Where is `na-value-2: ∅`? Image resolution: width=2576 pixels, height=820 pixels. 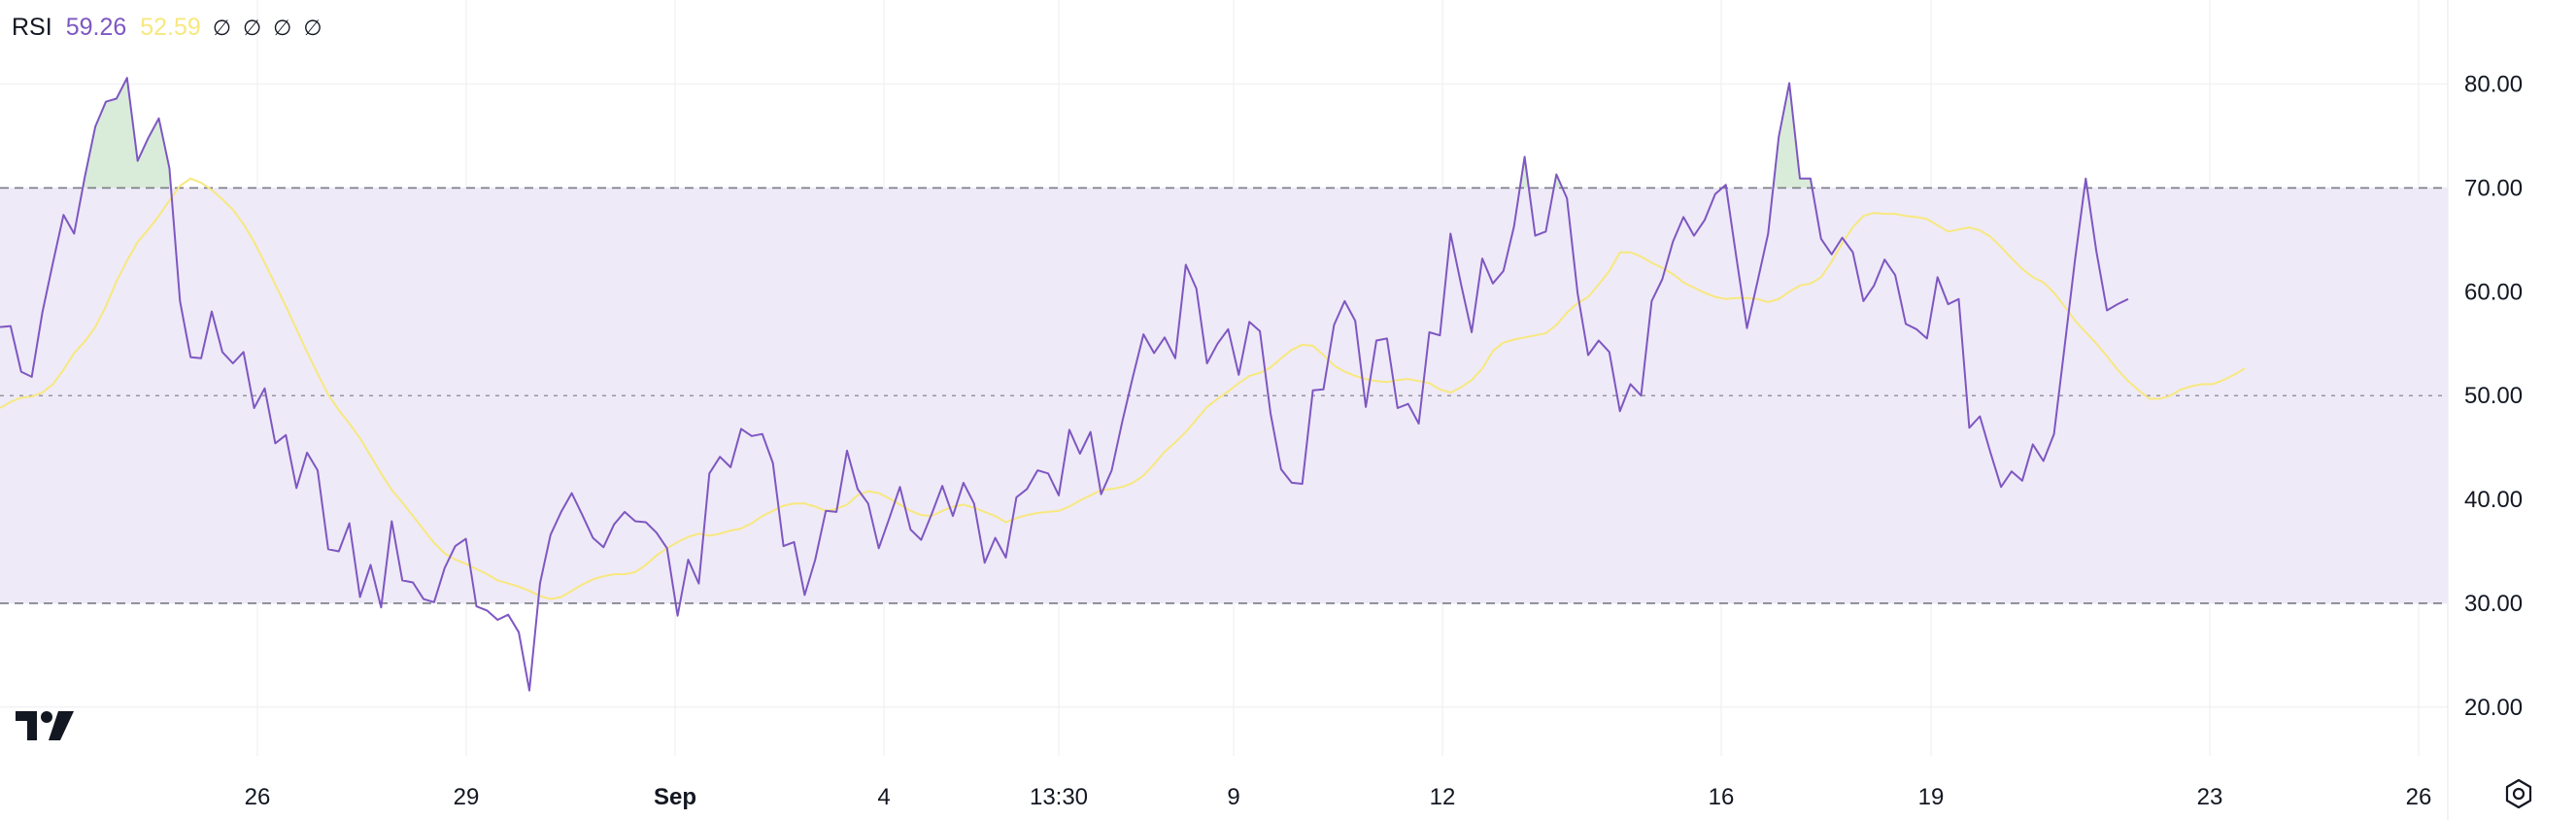 na-value-2: ∅ is located at coordinates (252, 27).